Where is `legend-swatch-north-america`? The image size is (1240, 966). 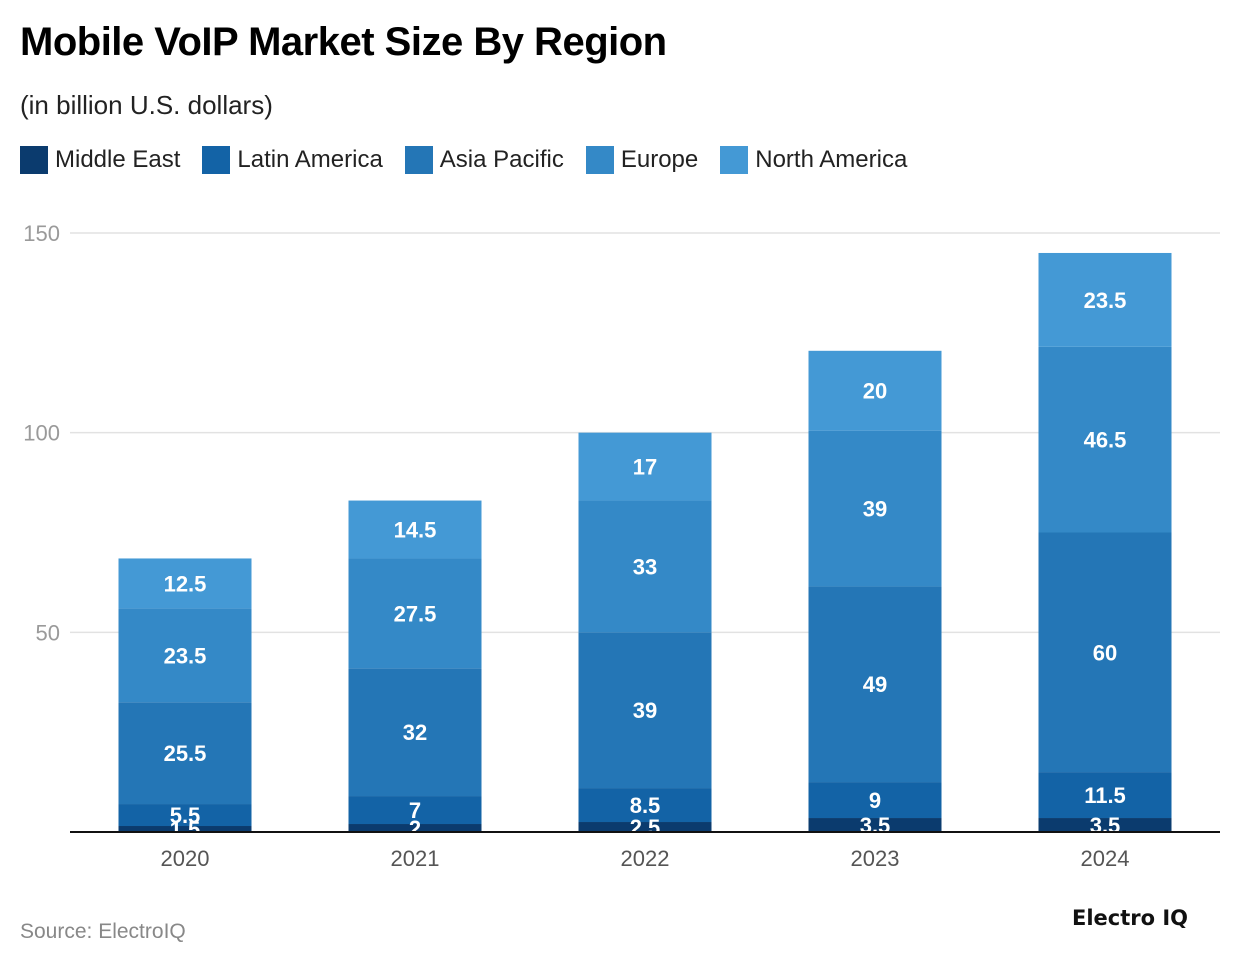 legend-swatch-north-america is located at coordinates (734, 160).